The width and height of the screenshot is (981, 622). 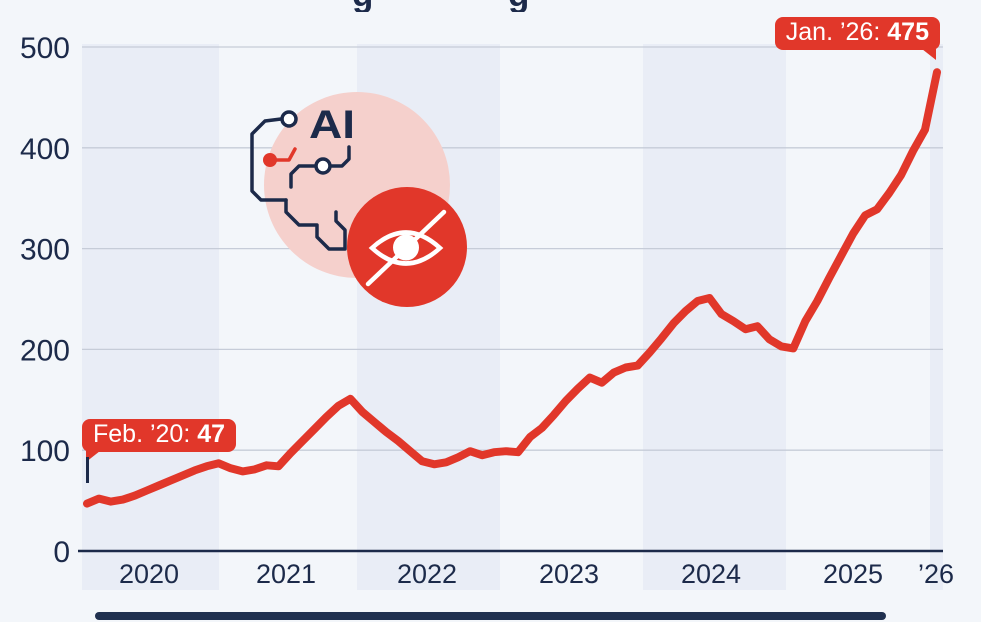 What do you see at coordinates (285, 154) in the screenshot?
I see `circuit-trace-red` at bounding box center [285, 154].